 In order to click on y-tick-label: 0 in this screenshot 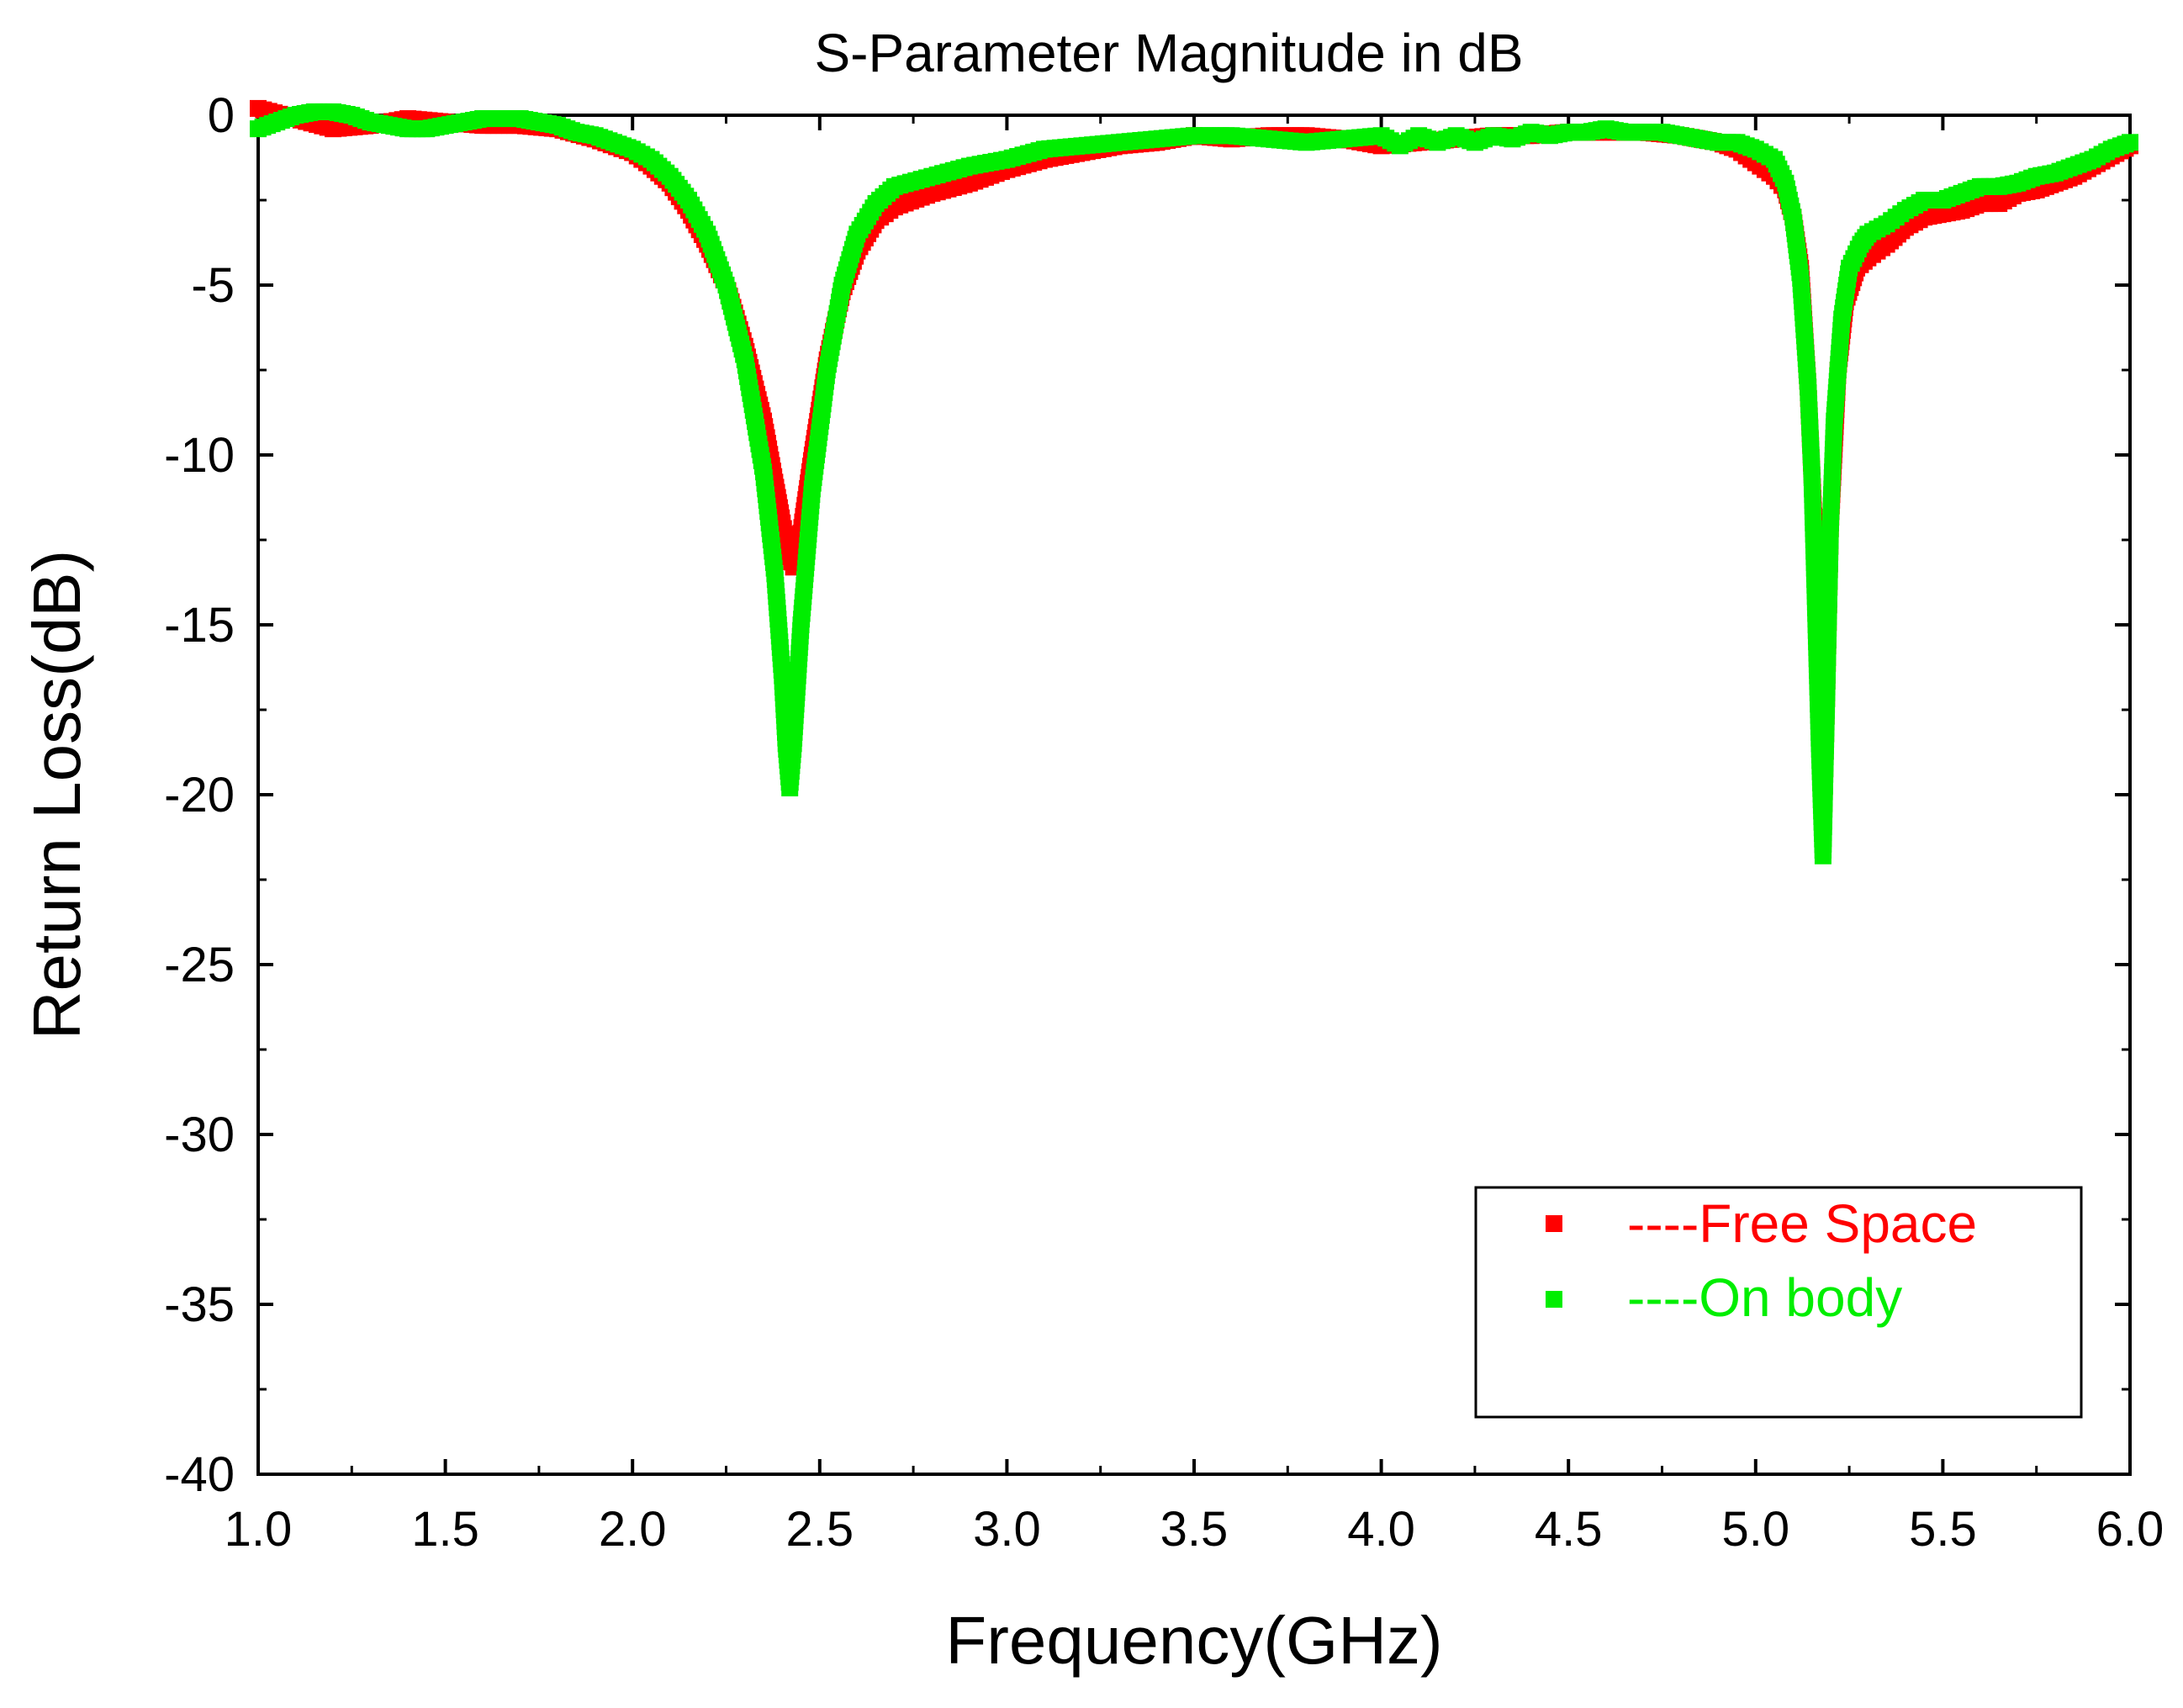, I will do `click(222, 115)`.